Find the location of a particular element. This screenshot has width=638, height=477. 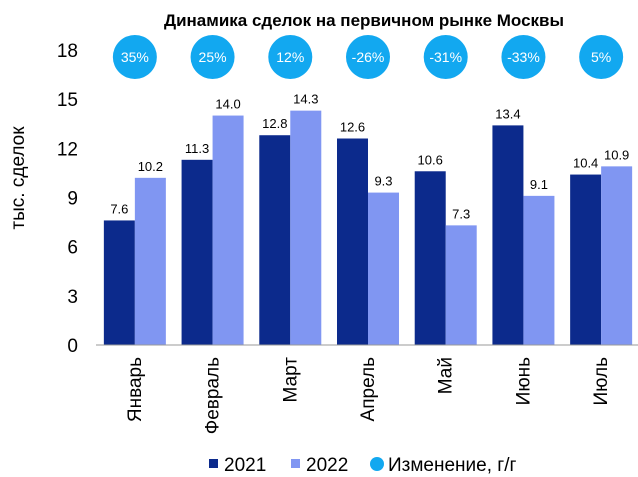

change-badges: 35% 25% 12% -26% -31% -33% 5% is located at coordinates (368, 57).